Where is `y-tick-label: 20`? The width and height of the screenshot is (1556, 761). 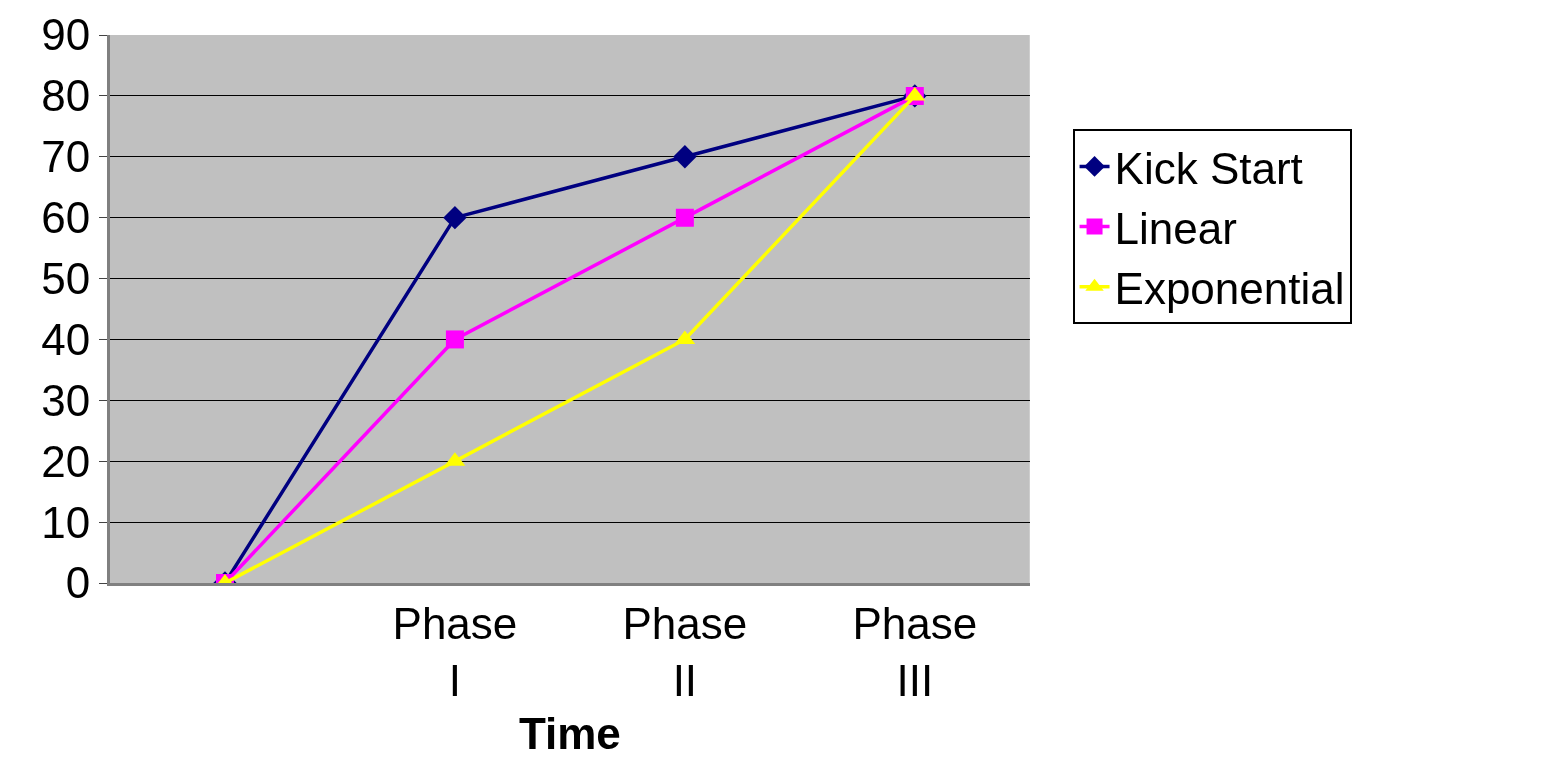
y-tick-label: 20 is located at coordinates (66, 461).